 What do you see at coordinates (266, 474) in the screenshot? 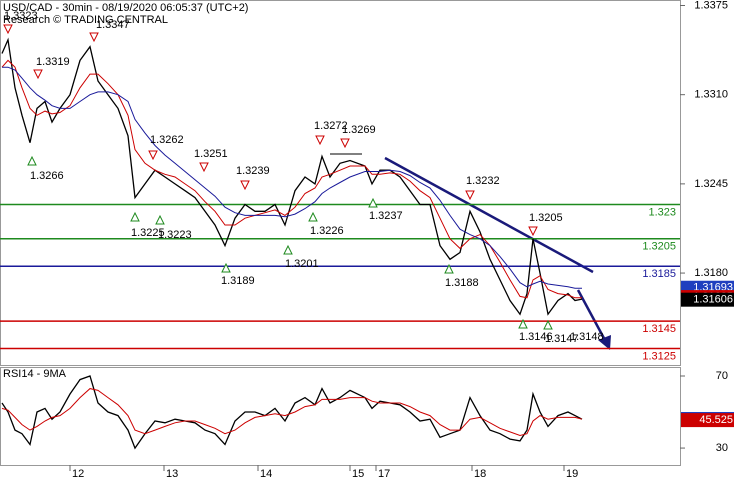
I see `x-tick-label: 14` at bounding box center [266, 474].